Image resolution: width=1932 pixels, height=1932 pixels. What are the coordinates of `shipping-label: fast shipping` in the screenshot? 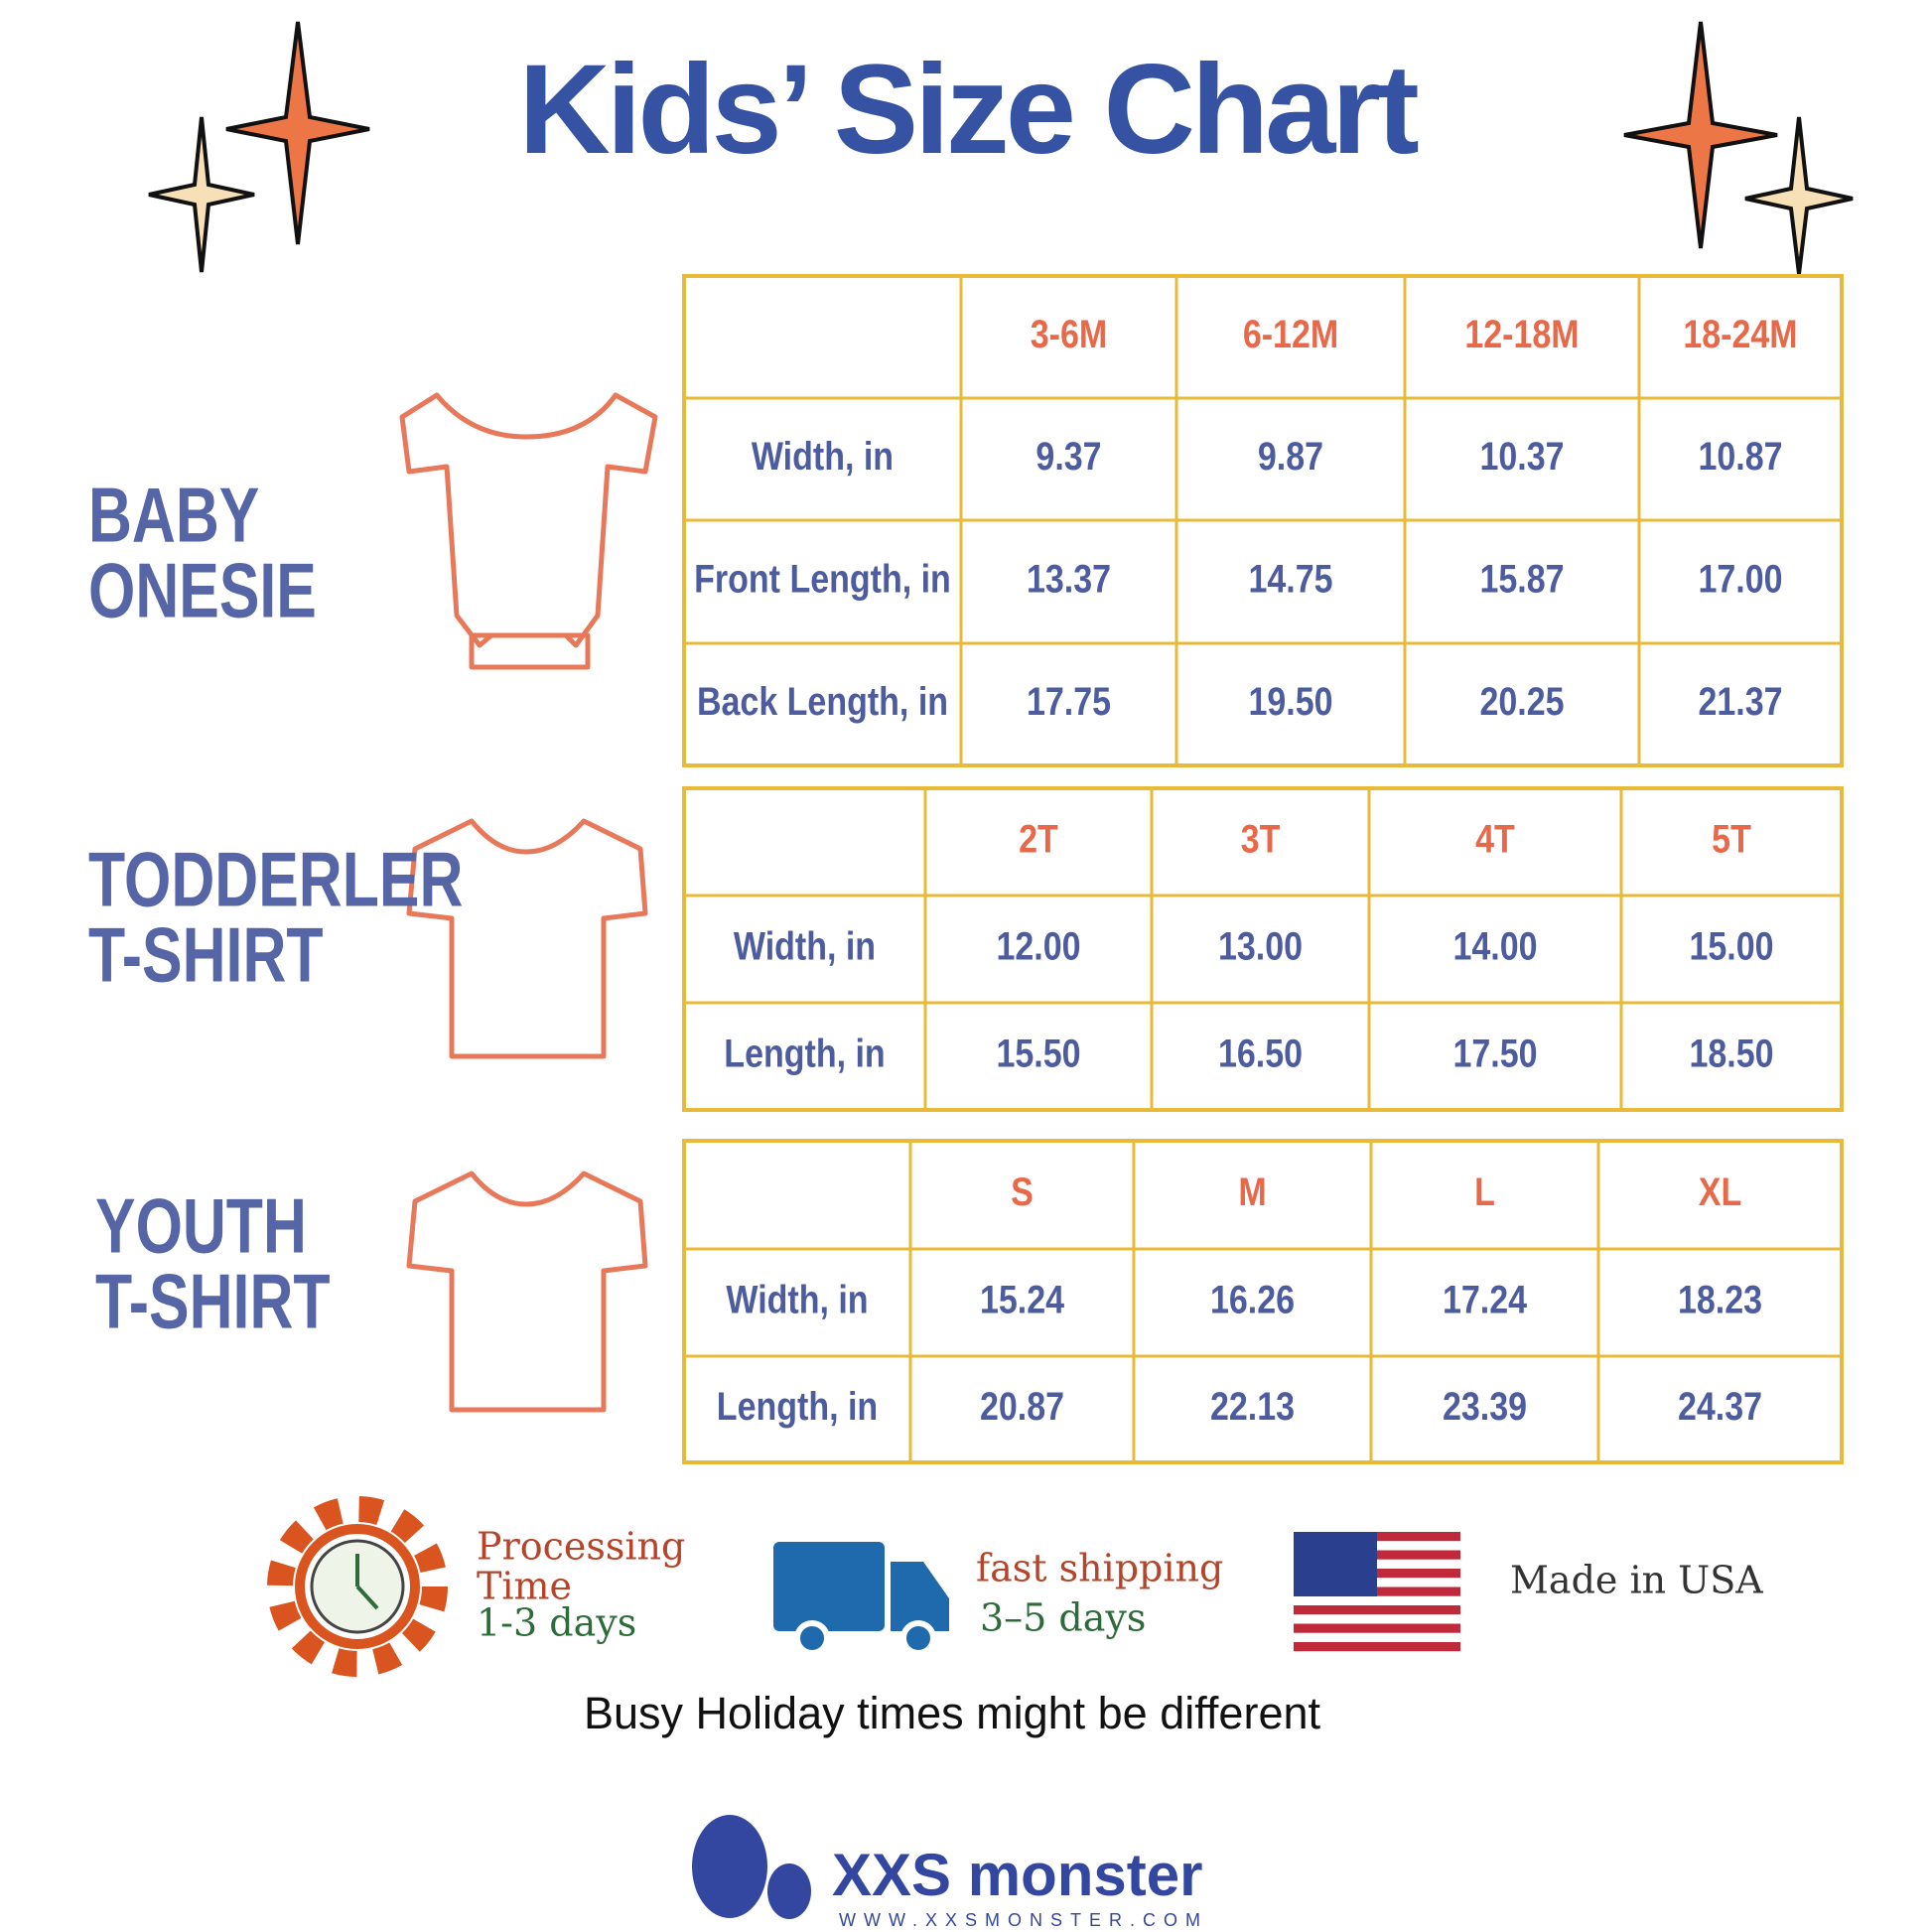 It's located at (1099, 1568).